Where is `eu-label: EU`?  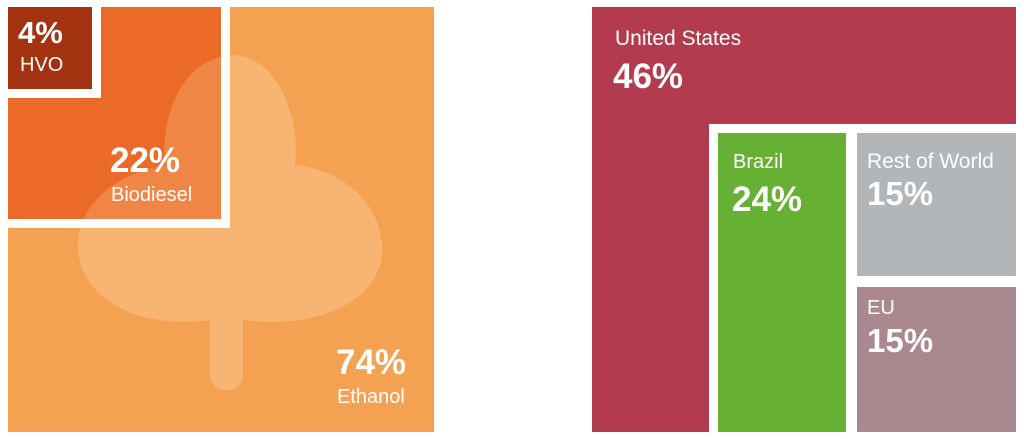 eu-label: EU is located at coordinates (881, 308).